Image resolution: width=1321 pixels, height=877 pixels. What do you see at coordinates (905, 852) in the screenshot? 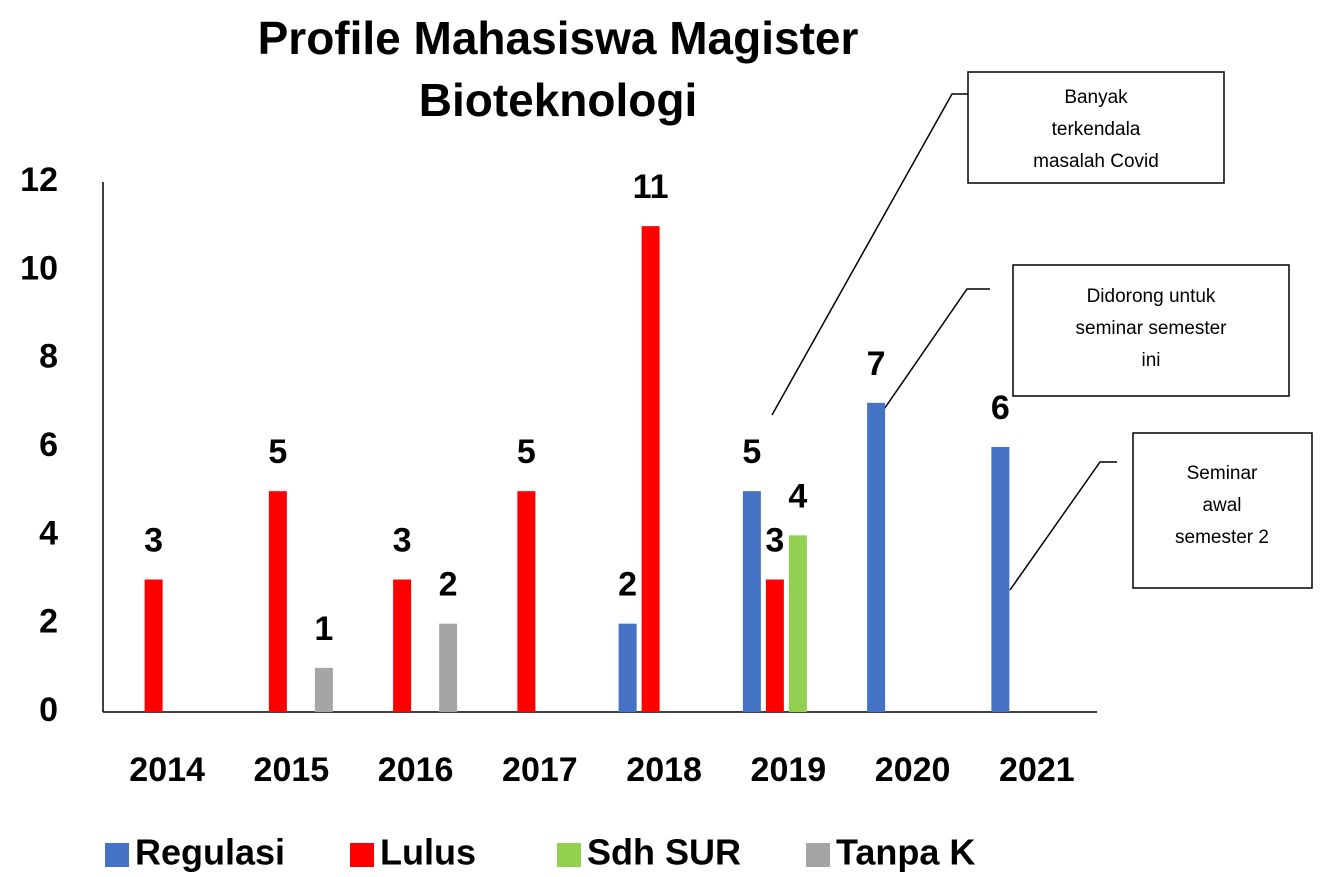
I see `legend-label: Tanpa K` at bounding box center [905, 852].